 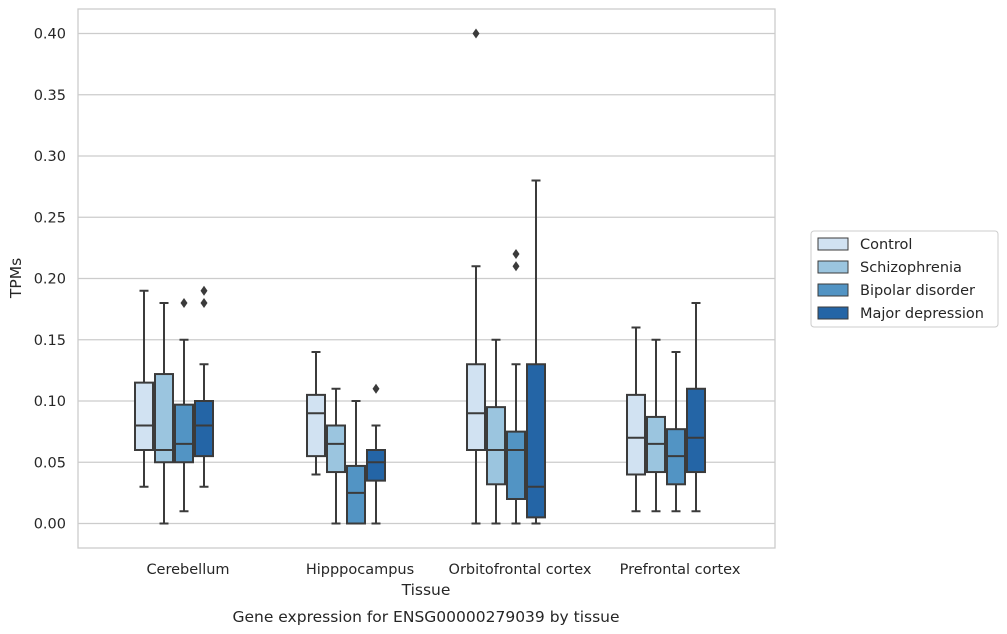 I want to click on x-axis-label: Tissue, so click(x=426, y=590).